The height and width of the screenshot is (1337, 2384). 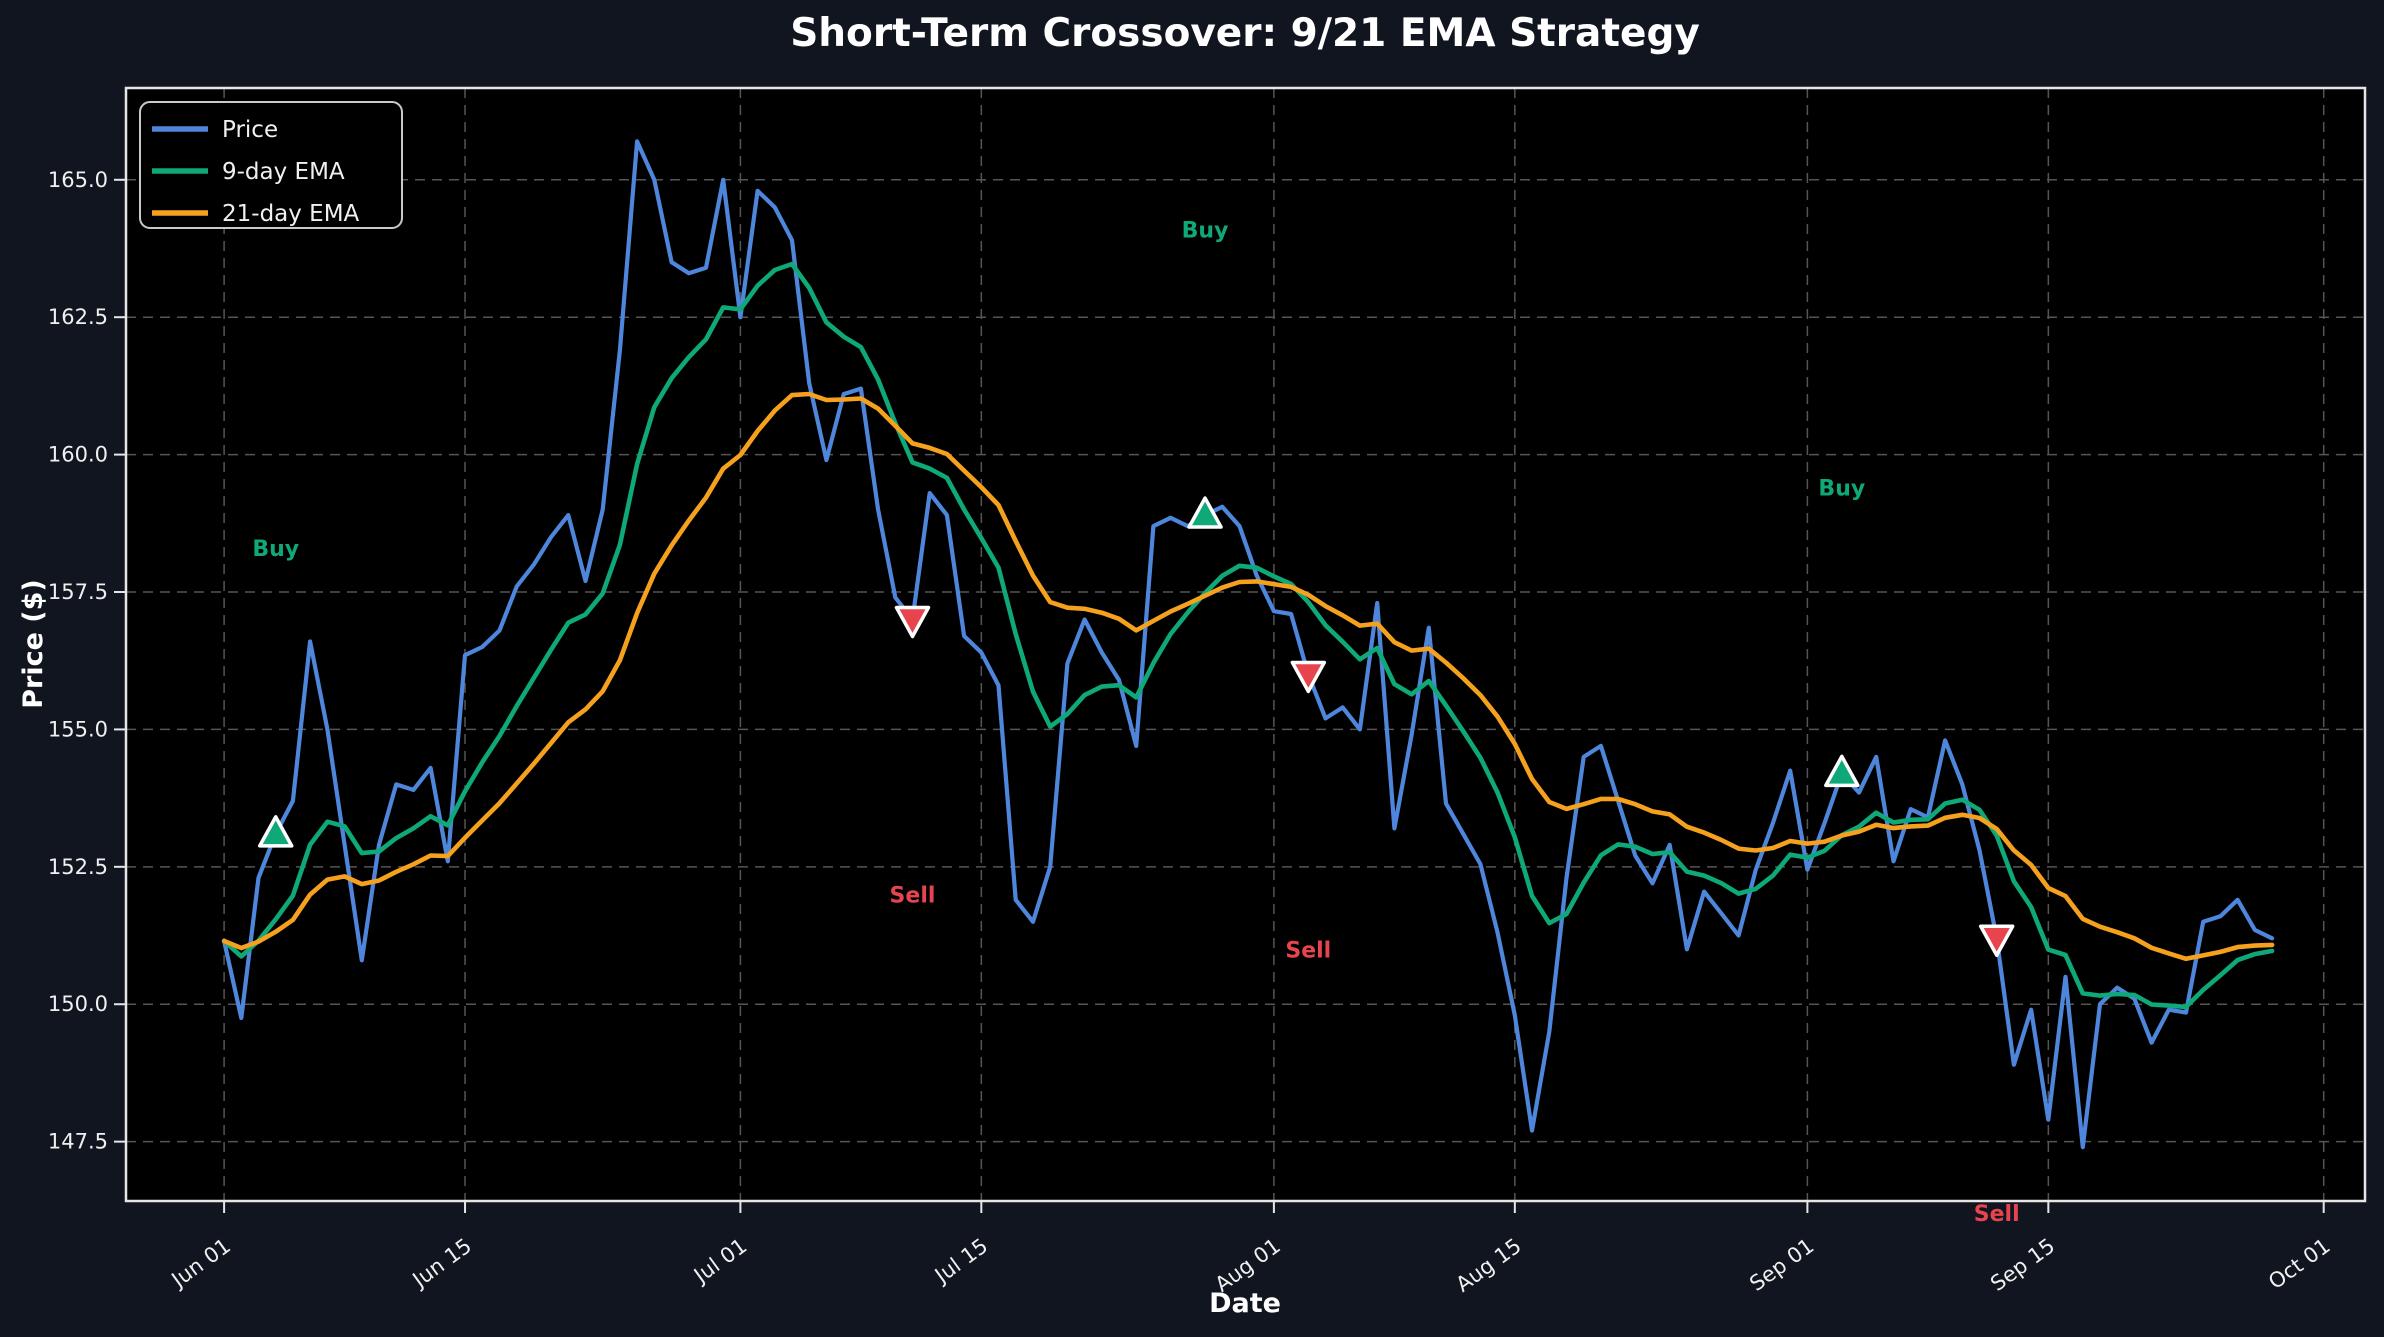 What do you see at coordinates (1245, 33) in the screenshot?
I see `chart-title: Short-Term Crossover: 9/21 EMA Strategy` at bounding box center [1245, 33].